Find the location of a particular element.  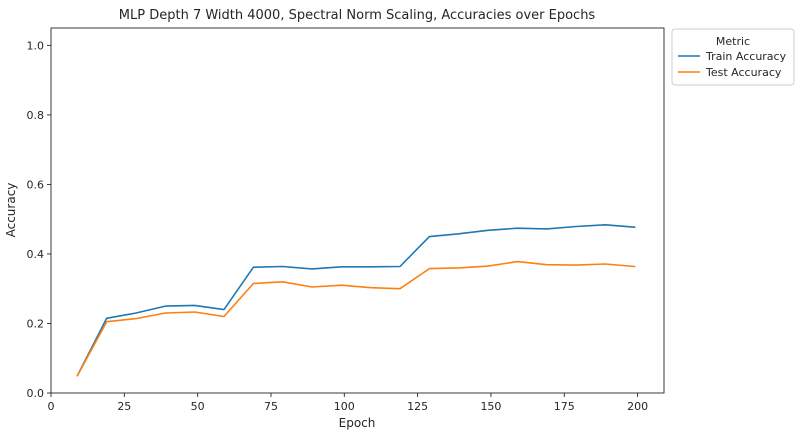

legend-box is located at coordinates (733, 57).